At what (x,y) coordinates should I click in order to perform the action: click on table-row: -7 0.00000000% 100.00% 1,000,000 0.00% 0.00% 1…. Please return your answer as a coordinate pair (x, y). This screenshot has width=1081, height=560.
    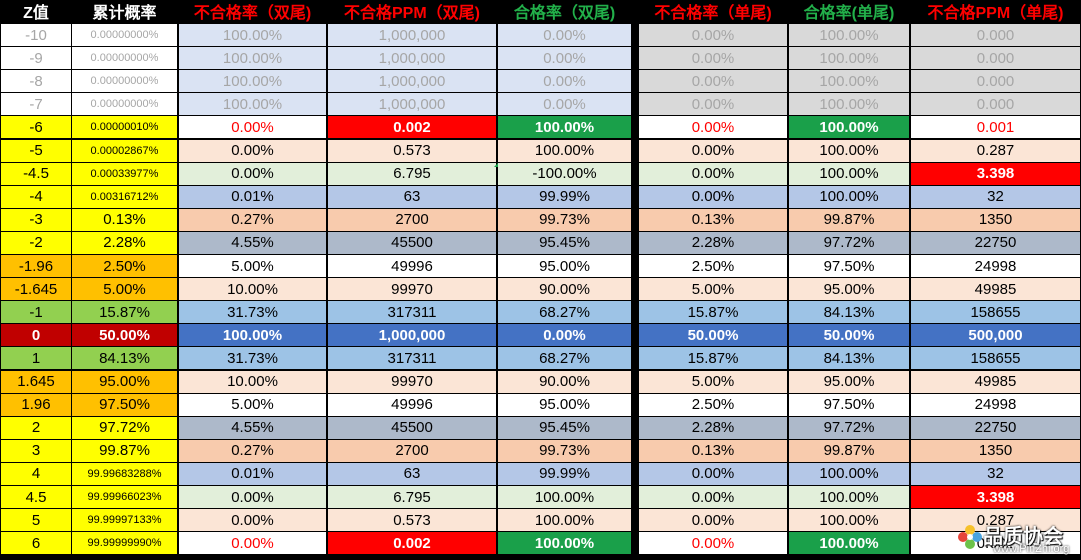
    Looking at the image, I should click on (540, 104).